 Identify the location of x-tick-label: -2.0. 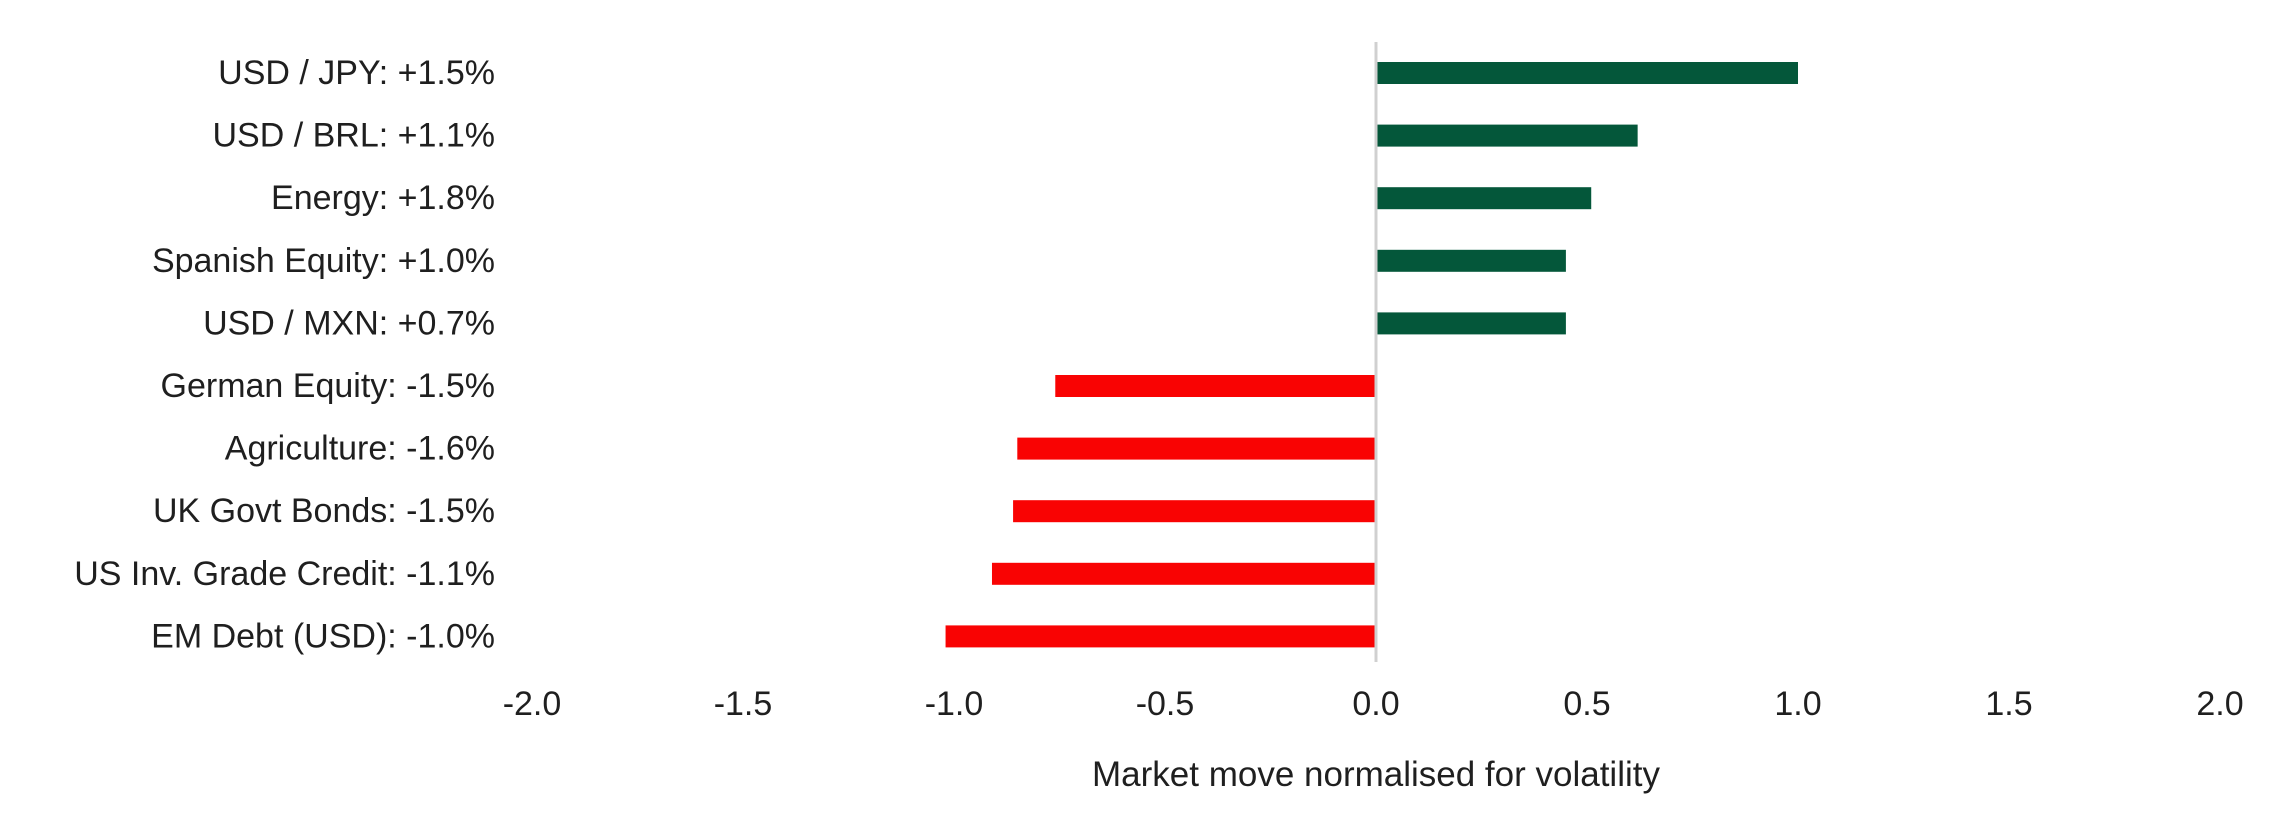
(532, 704).